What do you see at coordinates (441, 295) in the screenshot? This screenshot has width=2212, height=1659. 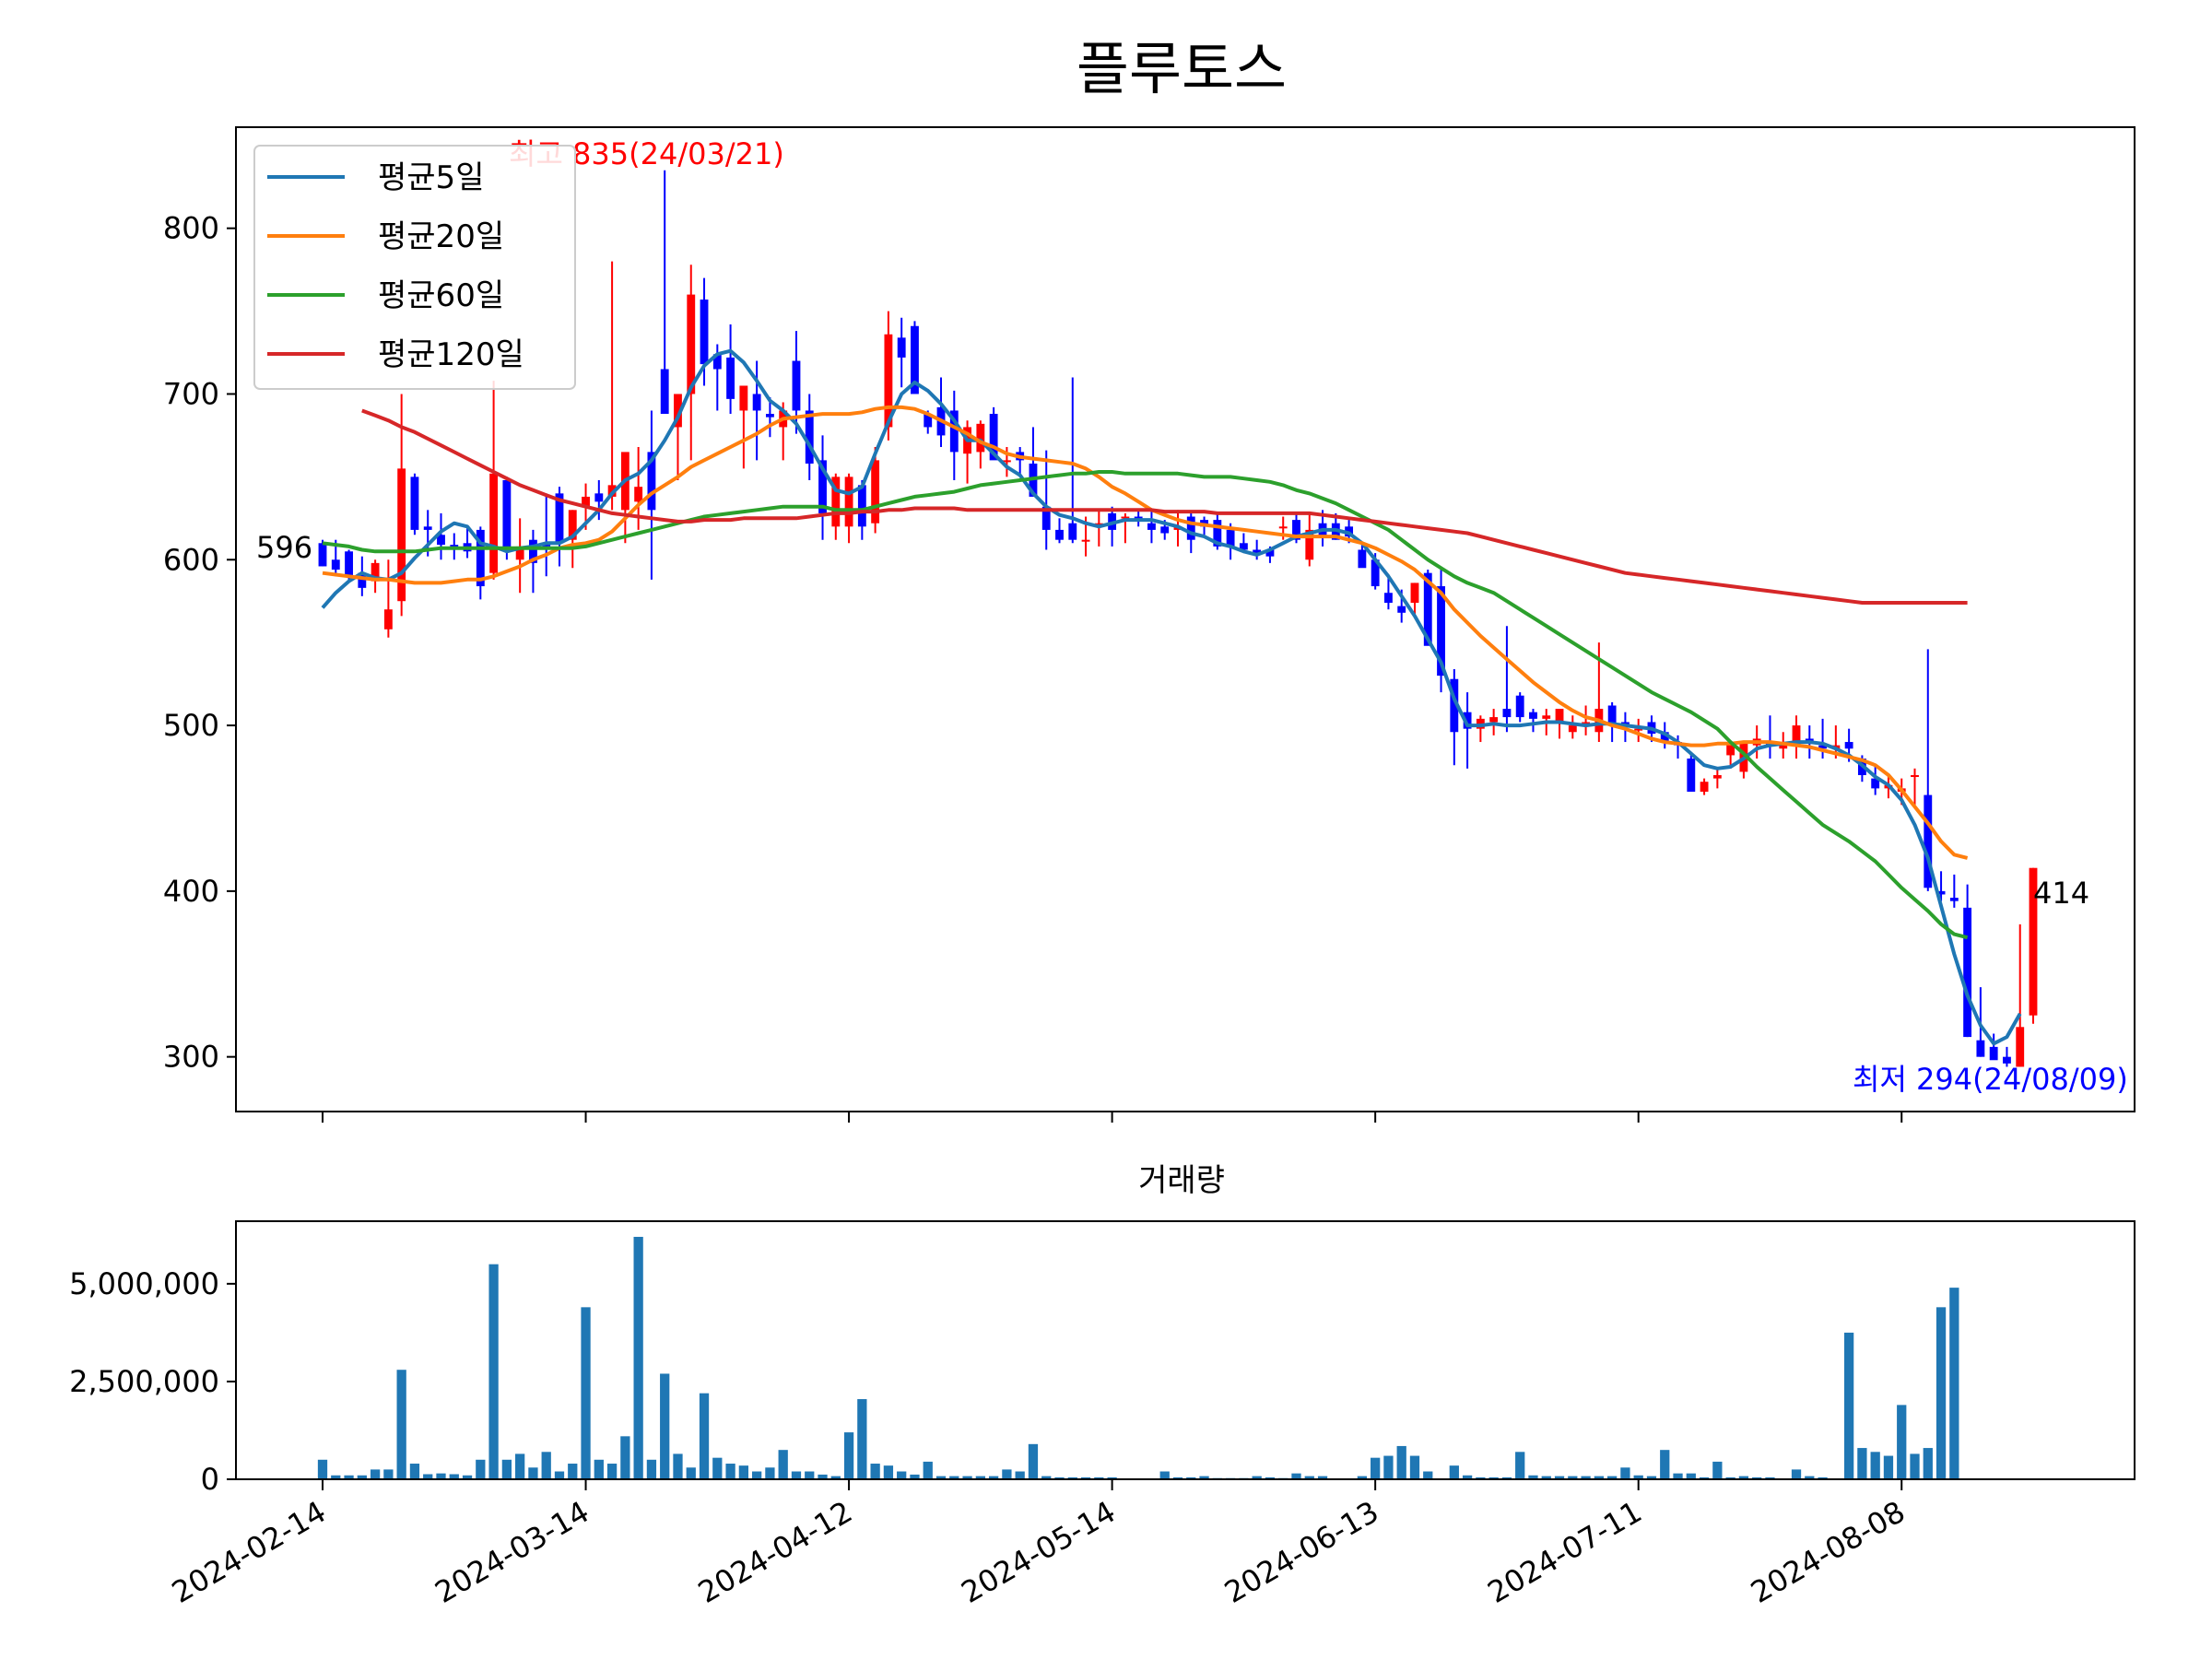 I see `legend-label: 평균60일` at bounding box center [441, 295].